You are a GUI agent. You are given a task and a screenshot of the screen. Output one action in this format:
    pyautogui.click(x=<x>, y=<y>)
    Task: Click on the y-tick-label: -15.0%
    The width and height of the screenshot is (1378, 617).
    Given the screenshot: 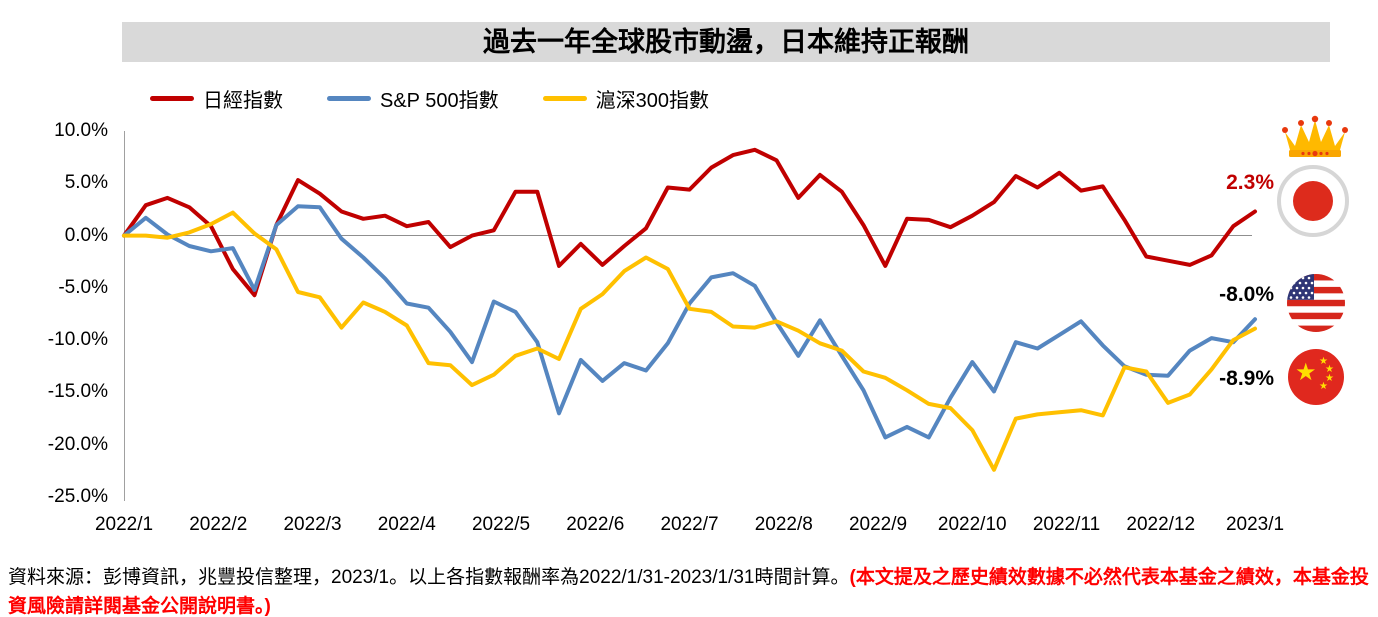 What is the action you would take?
    pyautogui.click(x=77, y=392)
    